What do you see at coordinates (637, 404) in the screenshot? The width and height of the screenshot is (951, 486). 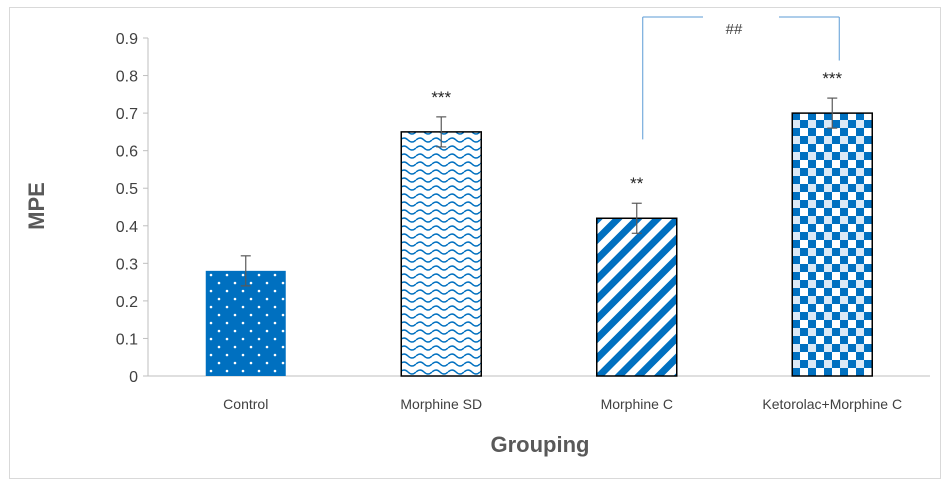 I see `category-label: Morphine C` at bounding box center [637, 404].